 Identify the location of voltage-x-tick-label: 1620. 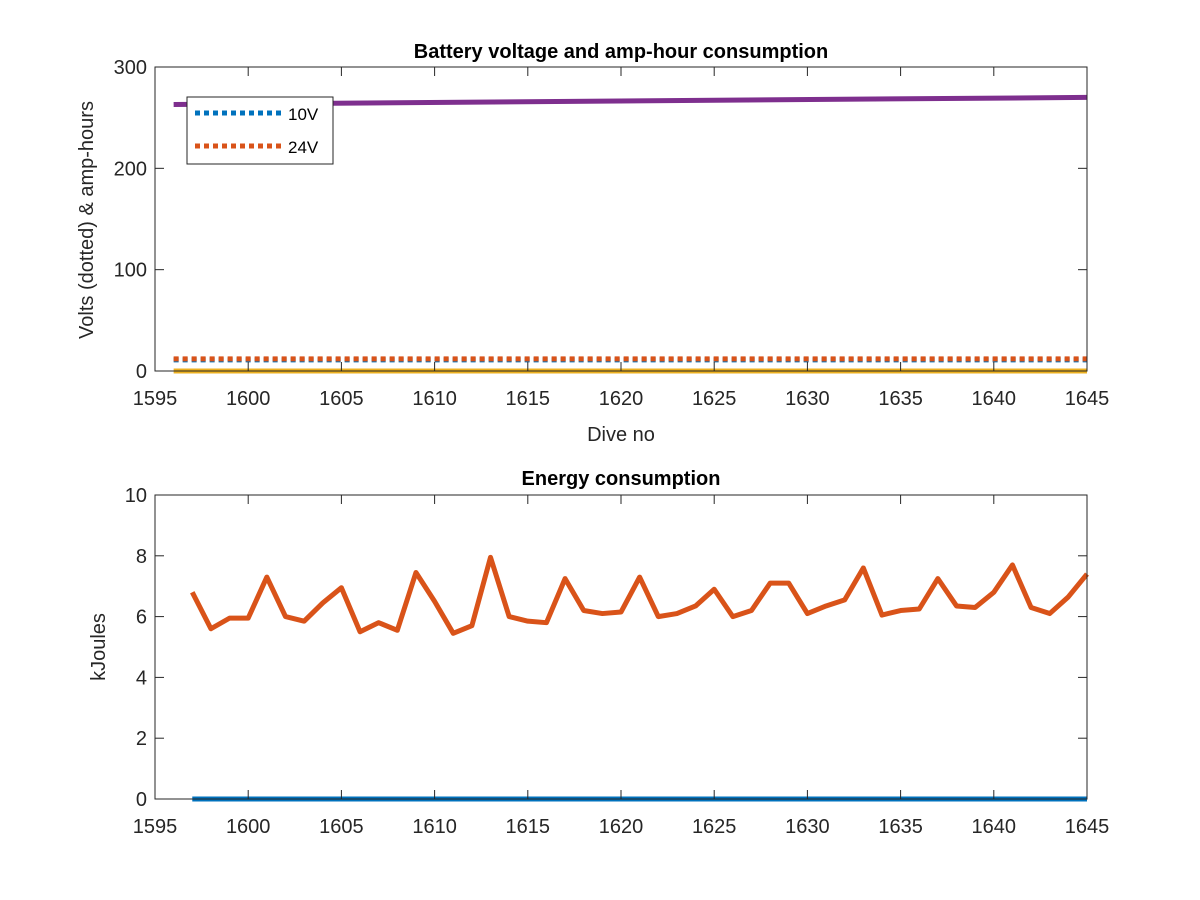
(621, 399).